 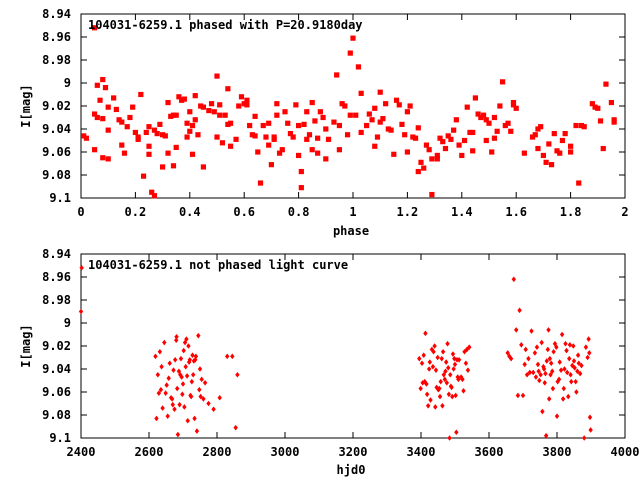 What do you see at coordinates (56, 14) in the screenshot?
I see `phased-y-tick-label: 8.94` at bounding box center [56, 14].